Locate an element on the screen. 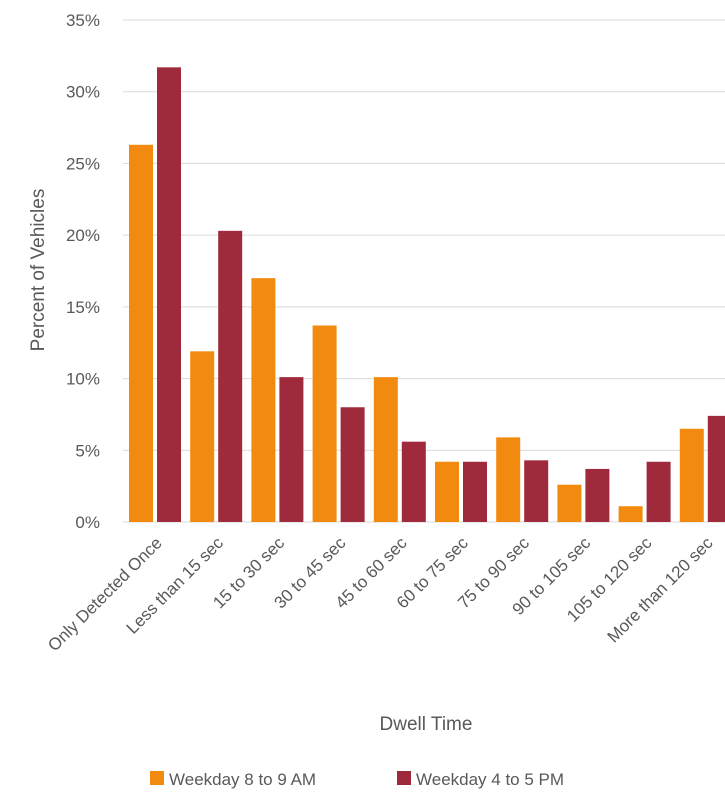  y-tick-label: 30% is located at coordinates (83, 92).